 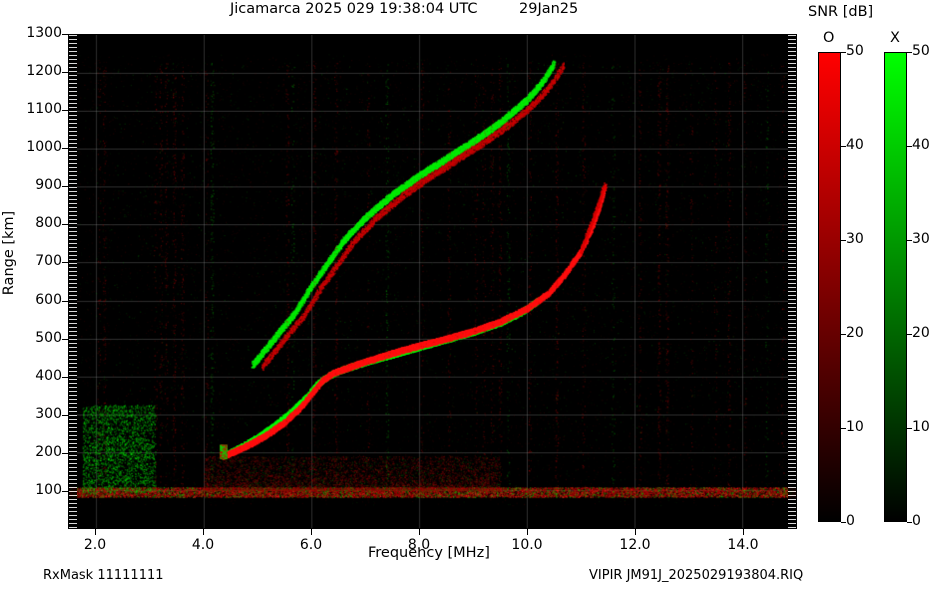 What do you see at coordinates (203, 545) in the screenshot?
I see `x-tick-label: 4.0` at bounding box center [203, 545].